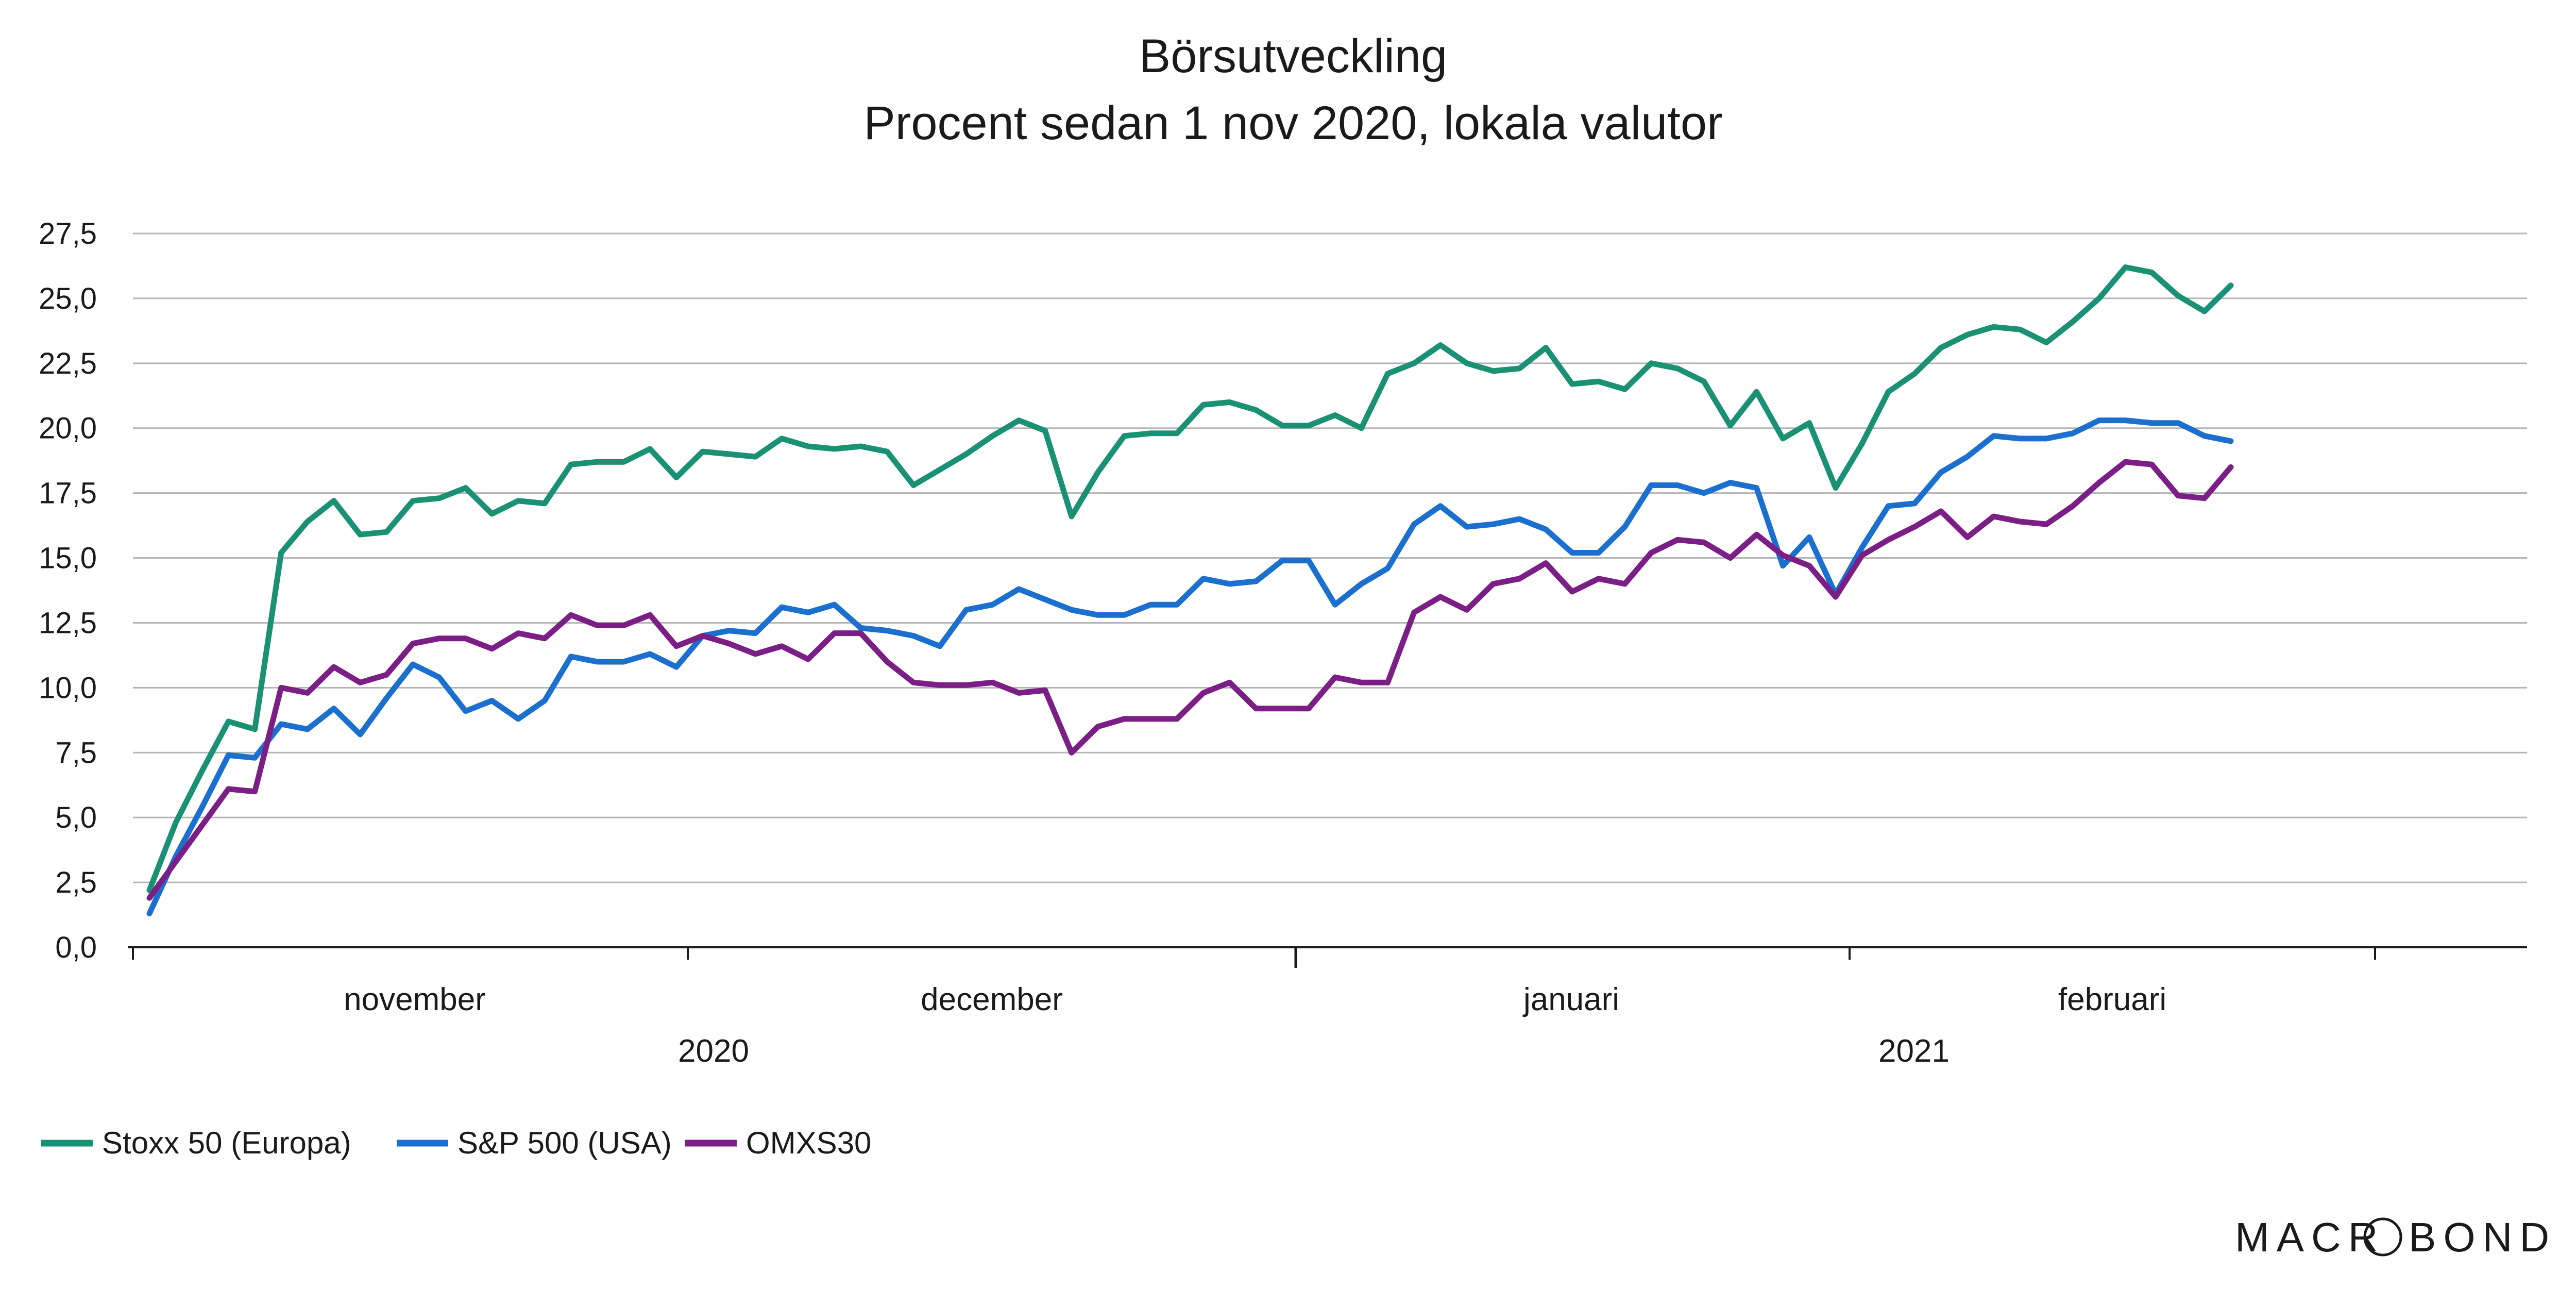  Describe the element at coordinates (564, 1143) in the screenshot. I see `legend-label-sp500: S&P 500 (USA)` at that location.